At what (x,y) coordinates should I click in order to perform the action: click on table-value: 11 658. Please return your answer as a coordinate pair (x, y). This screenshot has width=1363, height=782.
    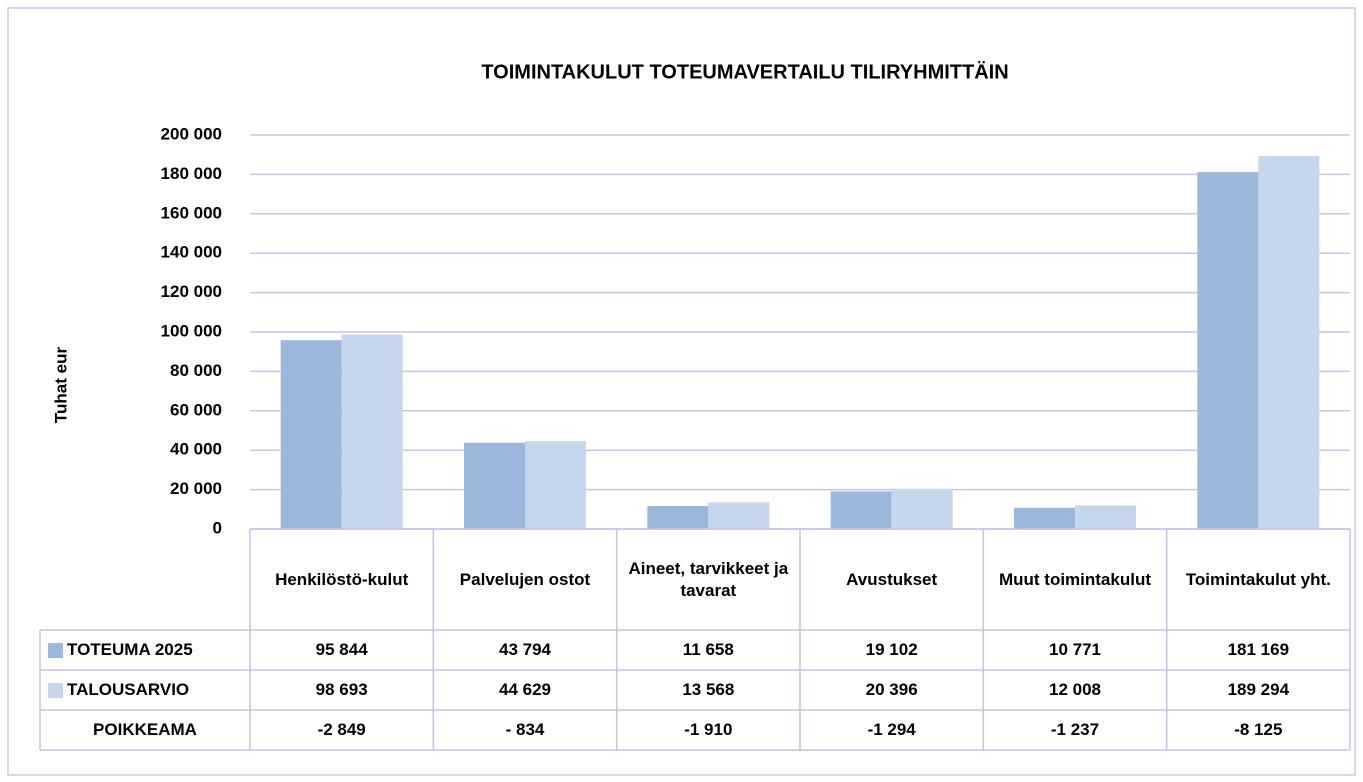
    Looking at the image, I should click on (708, 650).